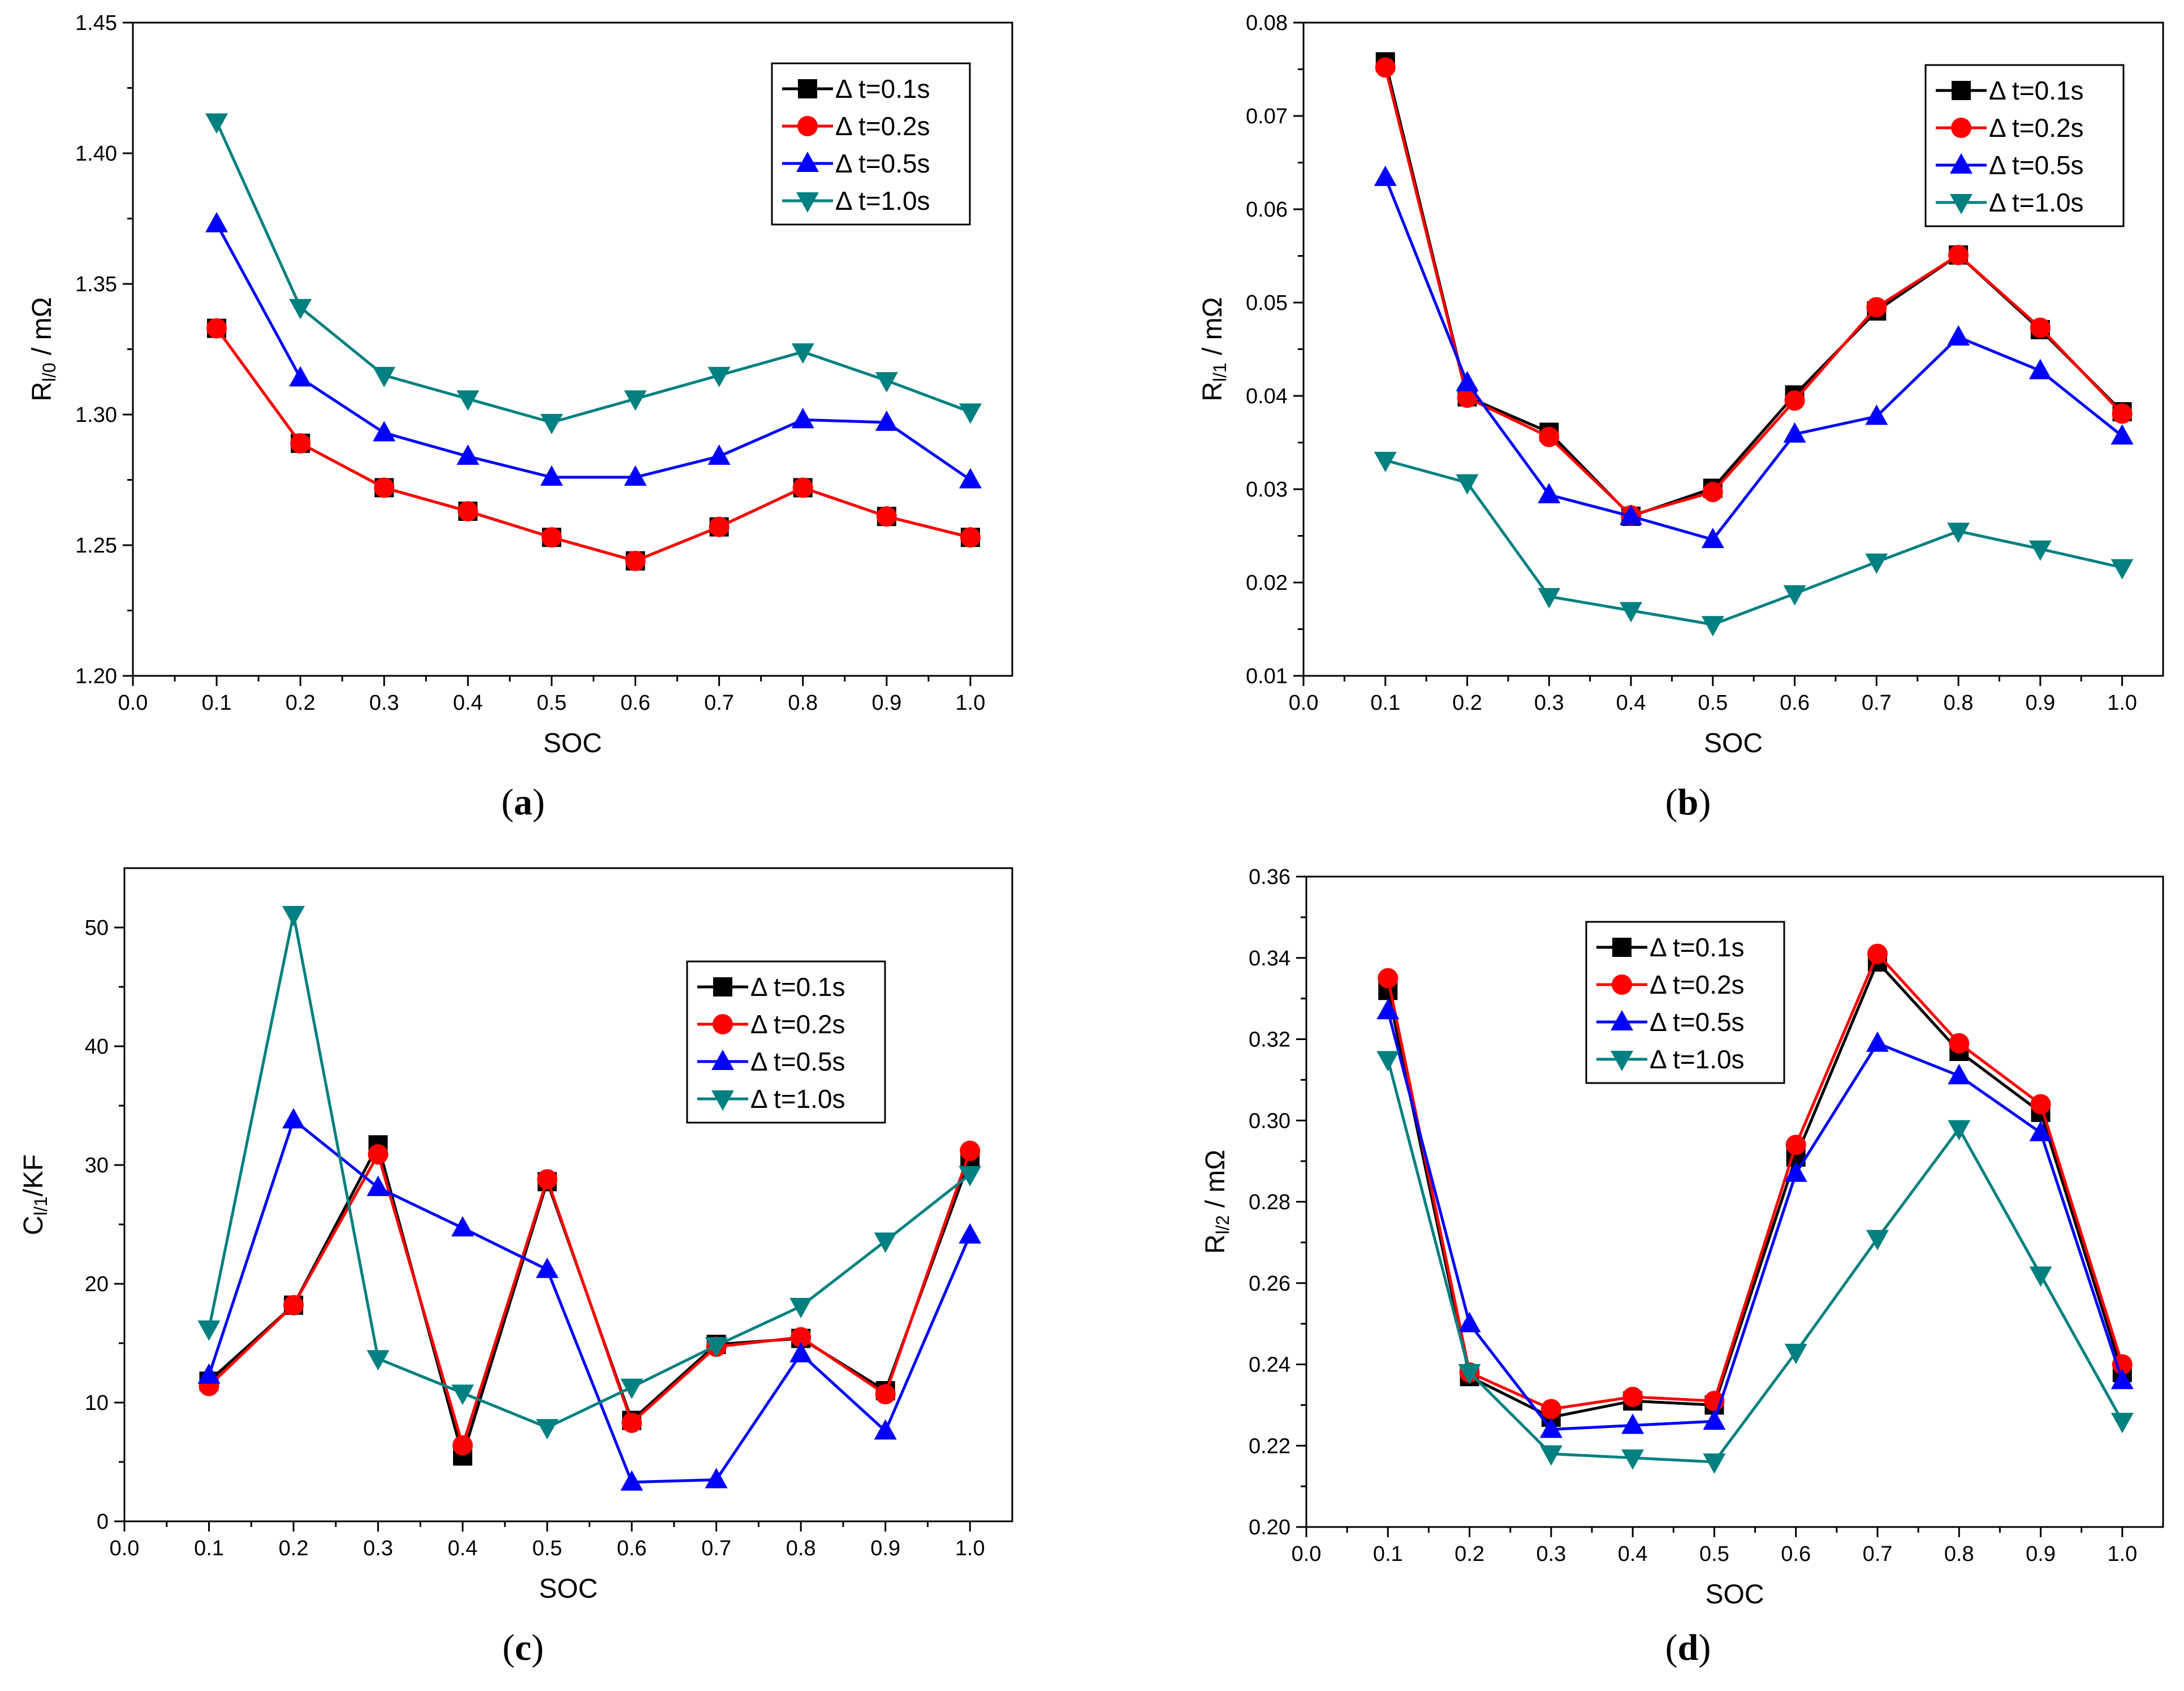 The height and width of the screenshot is (1691, 2184). What do you see at coordinates (35, 1194) in the screenshot?
I see `y-axis-title: Cl/1/KF` at bounding box center [35, 1194].